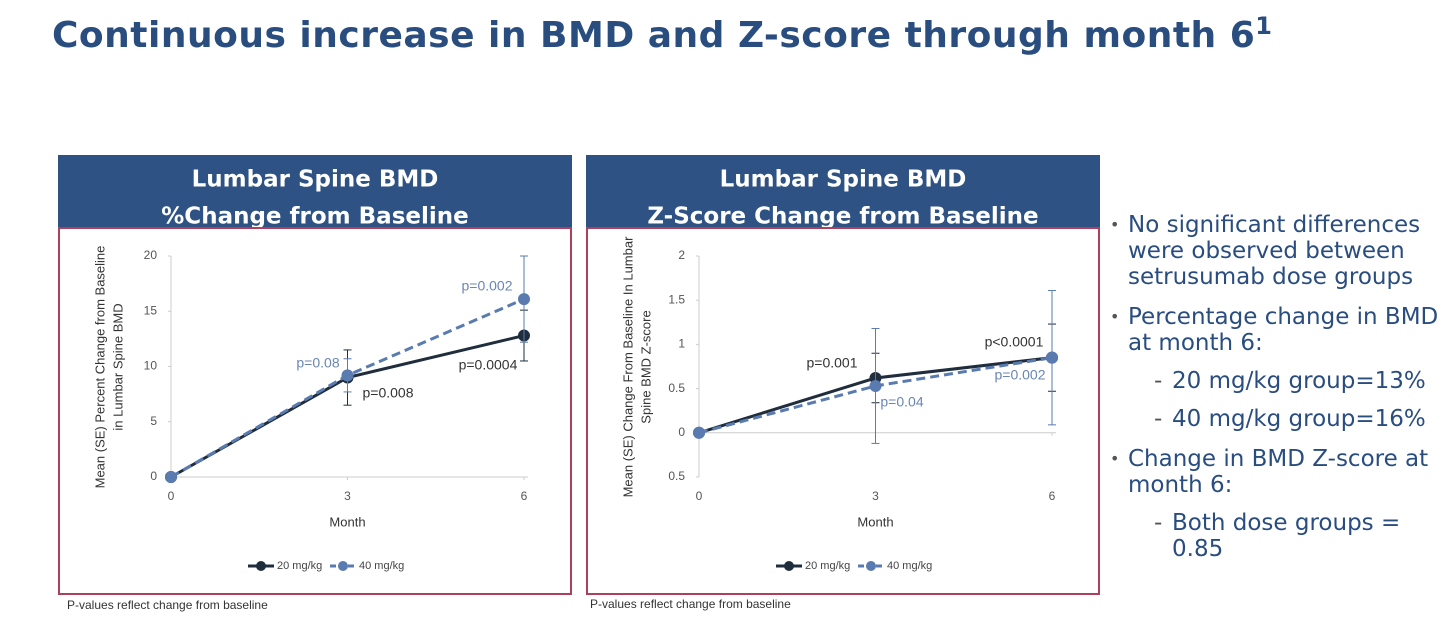 The height and width of the screenshot is (641, 1456). Describe the element at coordinates (832, 363) in the screenshot. I see `annotation: p=0.001` at that location.